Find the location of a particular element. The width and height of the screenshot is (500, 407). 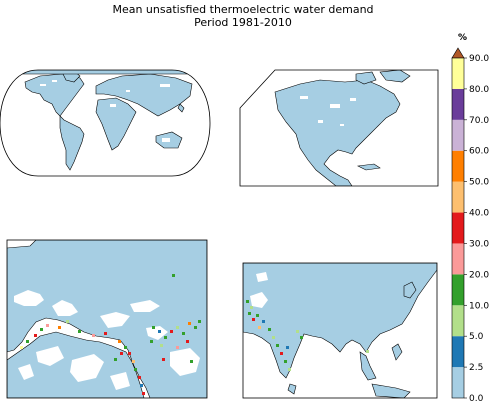

colorbar-tick-label: 2.5 is located at coordinates (476, 368).